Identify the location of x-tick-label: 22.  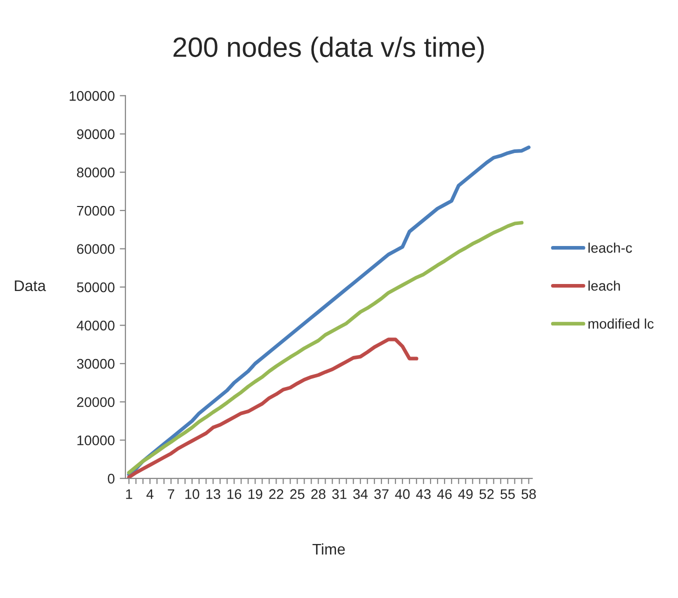
(276, 494).